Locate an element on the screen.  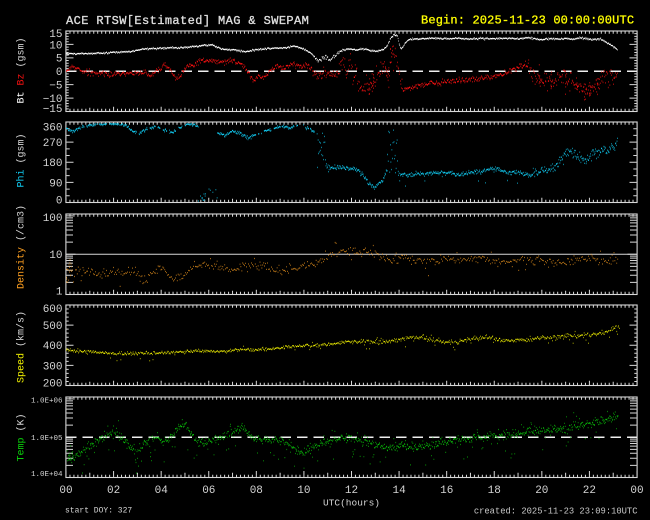
svg-text: 08 is located at coordinates (256, 491).